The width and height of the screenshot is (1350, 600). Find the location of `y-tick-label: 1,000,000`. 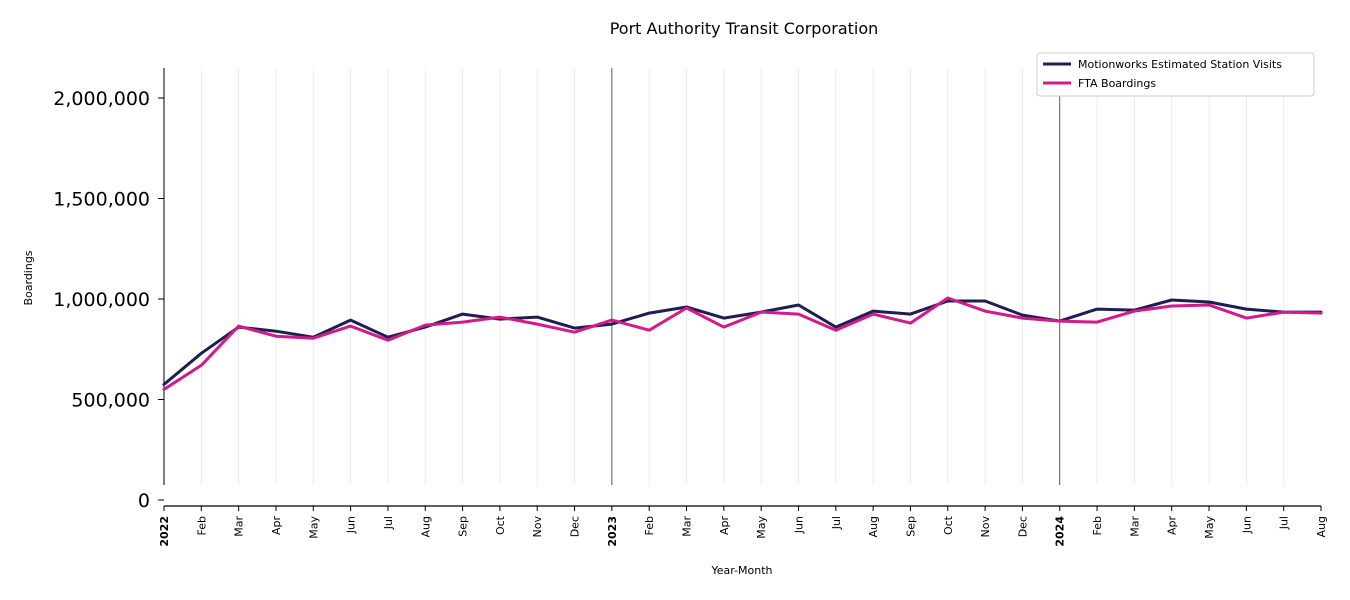

y-tick-label: 1,000,000 is located at coordinates (101, 300).